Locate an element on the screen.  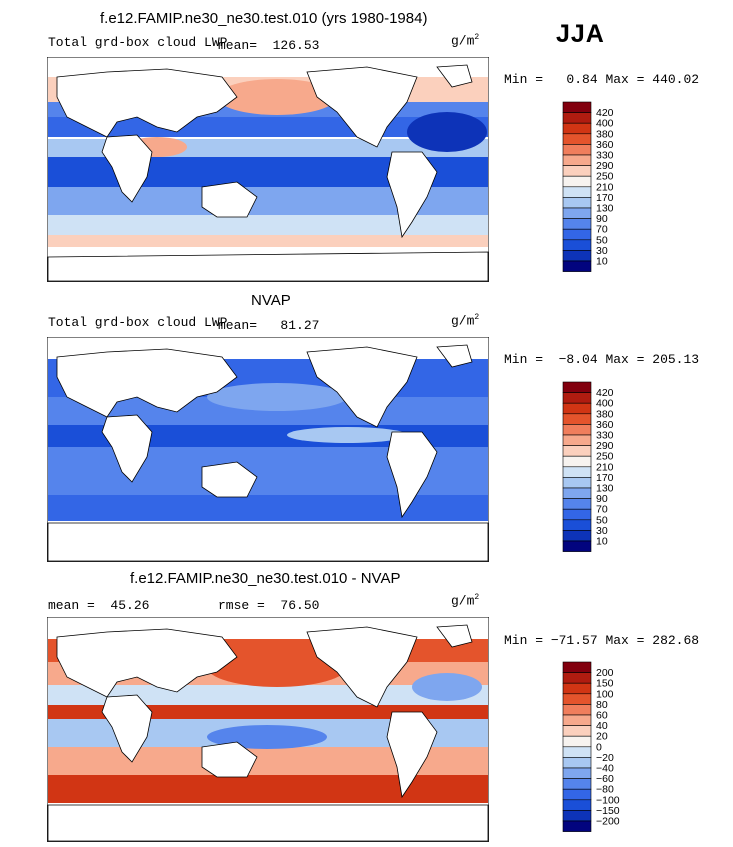
panel-3-title: f.e12.FAMIP.ne30_ne30.test.010 - NVAP is located at coordinates (265, 578).